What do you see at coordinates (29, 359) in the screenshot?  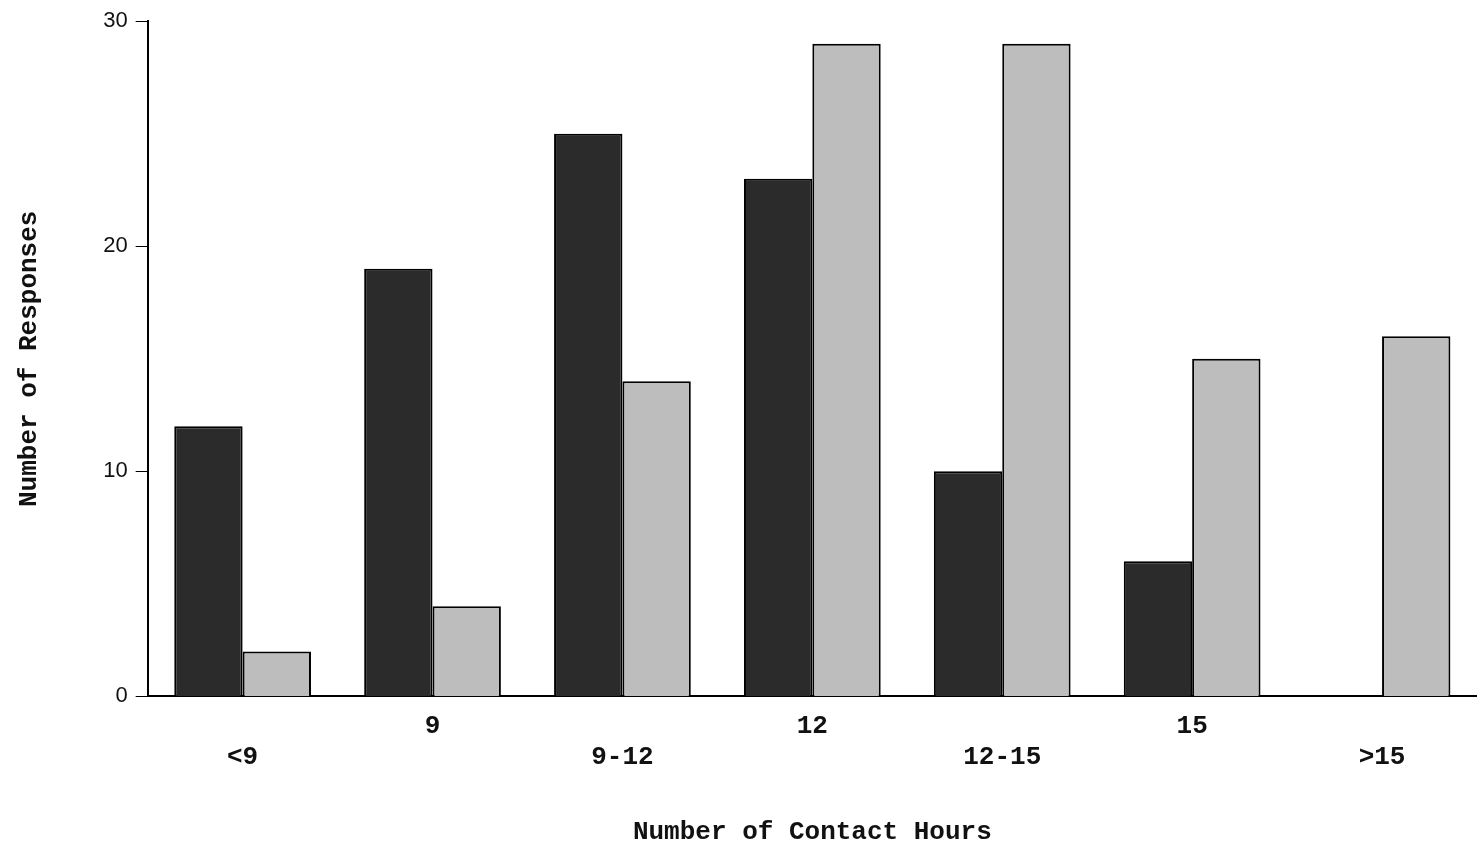 I see `y-axis-title: Number of Responses` at bounding box center [29, 359].